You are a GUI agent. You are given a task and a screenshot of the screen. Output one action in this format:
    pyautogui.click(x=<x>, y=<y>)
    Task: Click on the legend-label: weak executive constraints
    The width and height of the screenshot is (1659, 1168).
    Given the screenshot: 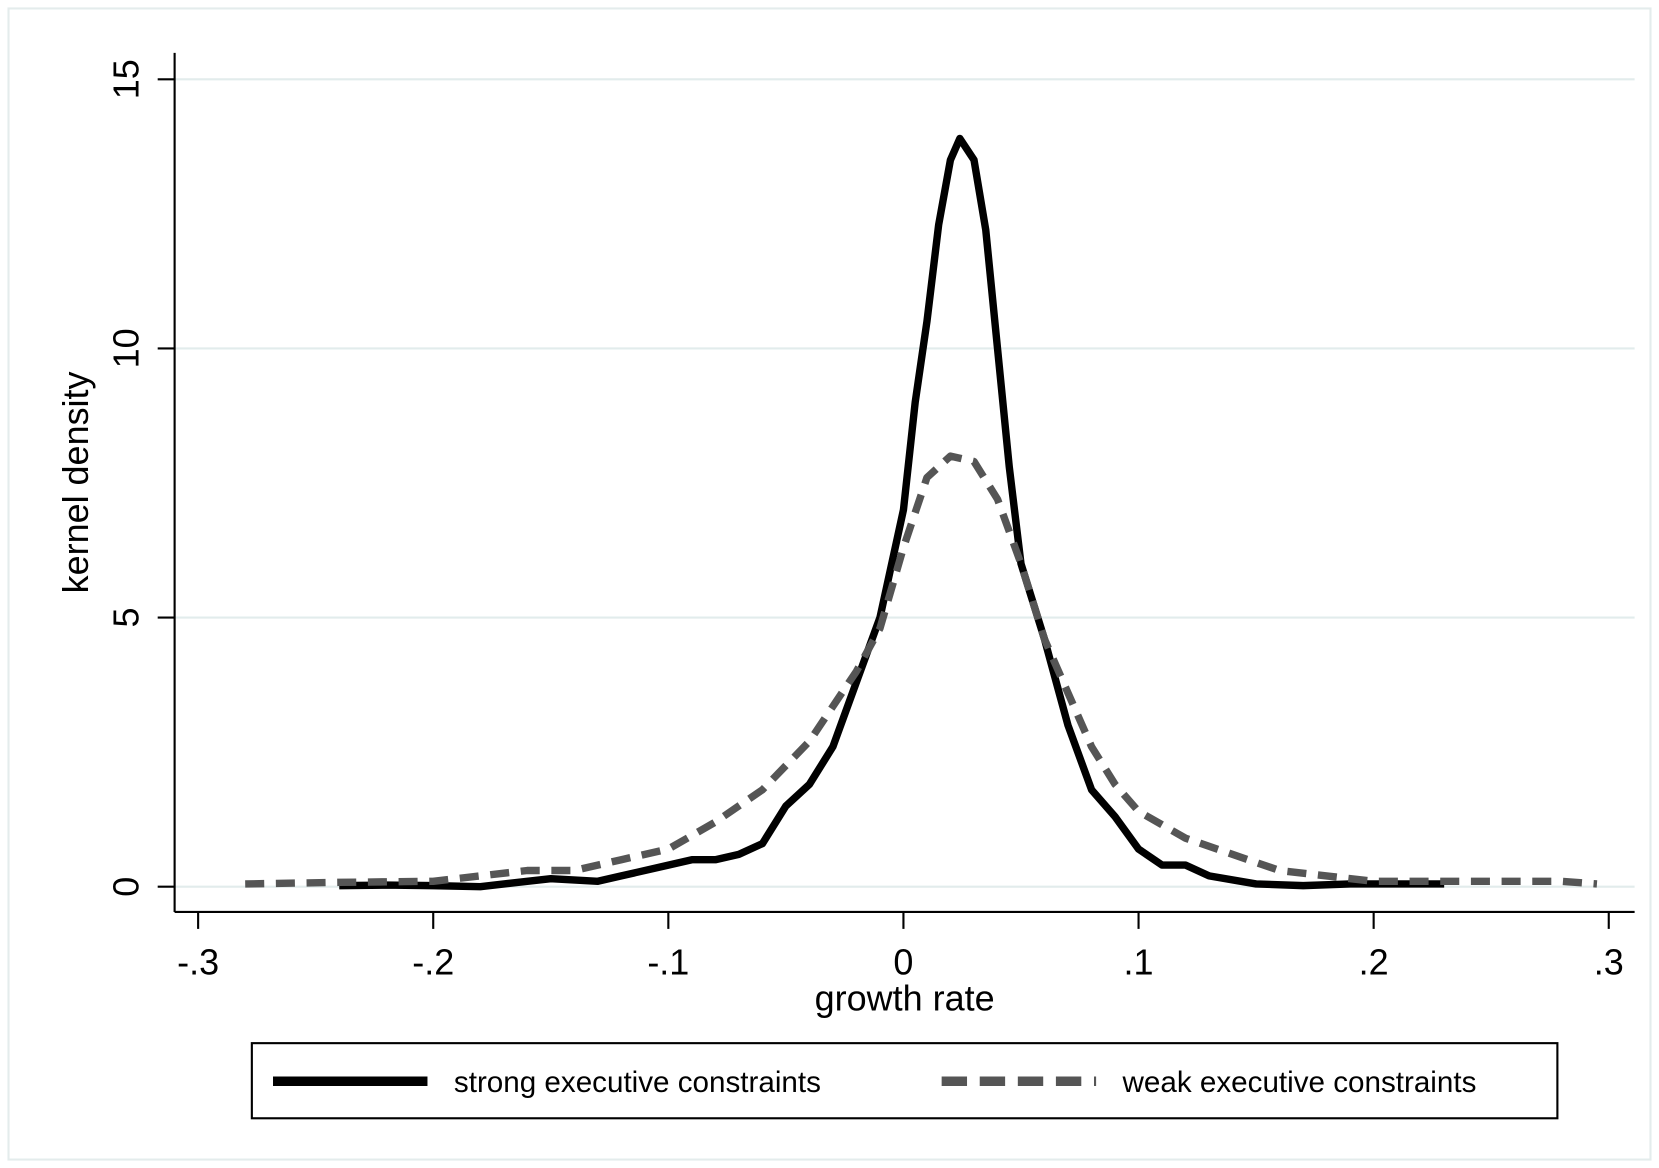 What is the action you would take?
    pyautogui.click(x=1299, y=1082)
    